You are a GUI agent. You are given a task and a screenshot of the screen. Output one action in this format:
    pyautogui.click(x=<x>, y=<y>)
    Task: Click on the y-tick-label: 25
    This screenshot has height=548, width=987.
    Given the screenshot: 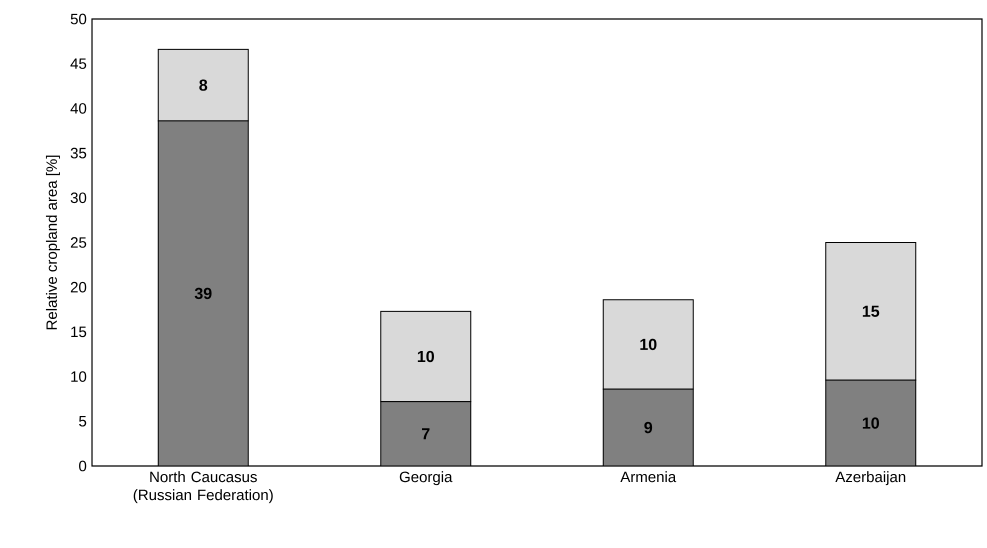 What is the action you would take?
    pyautogui.click(x=78, y=242)
    